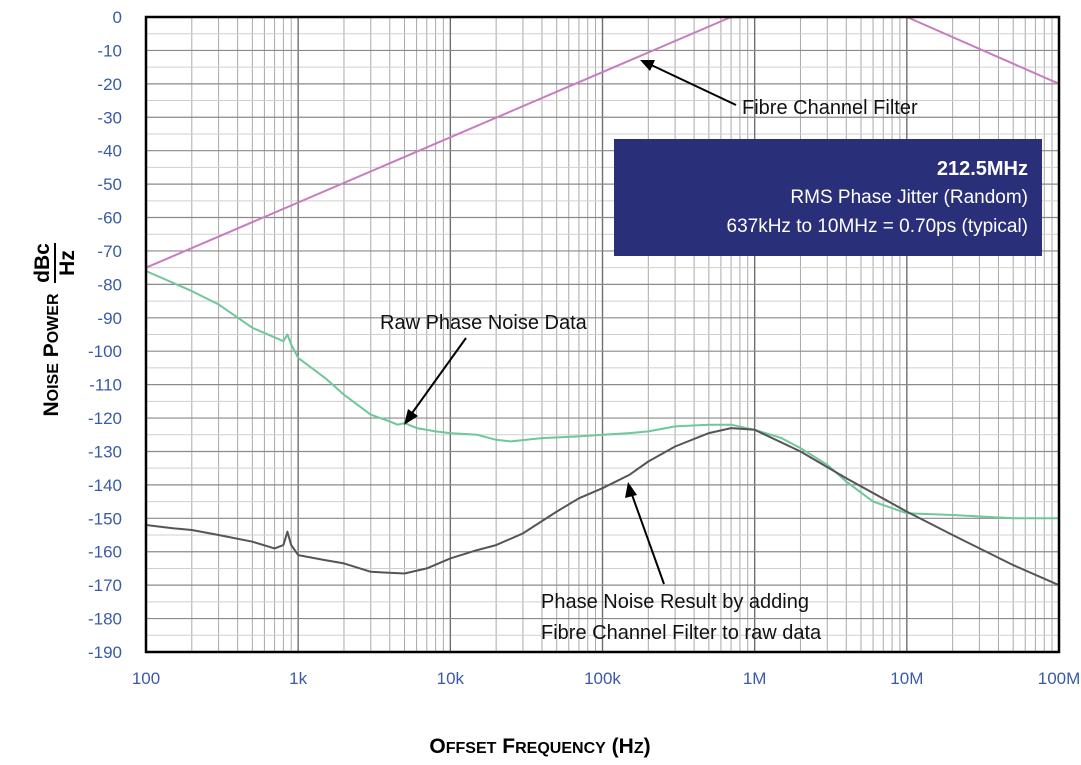 The image size is (1081, 765). What do you see at coordinates (298, 678) in the screenshot?
I see `x-tick-label: 1k` at bounding box center [298, 678].